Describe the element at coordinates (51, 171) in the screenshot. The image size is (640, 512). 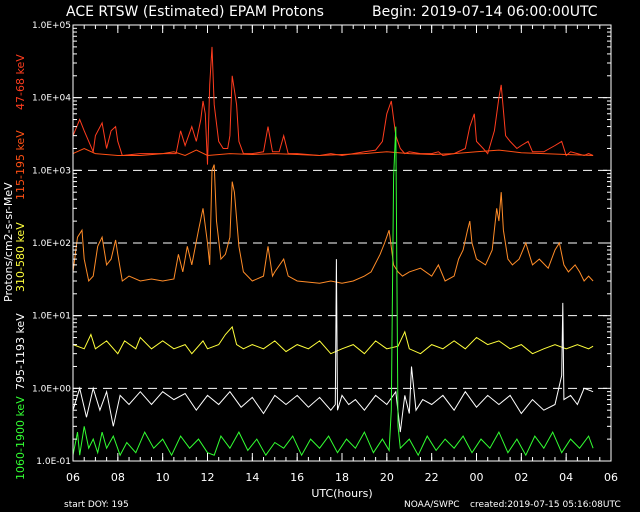
I see `y-tick-label: 1.0E+03` at that location.